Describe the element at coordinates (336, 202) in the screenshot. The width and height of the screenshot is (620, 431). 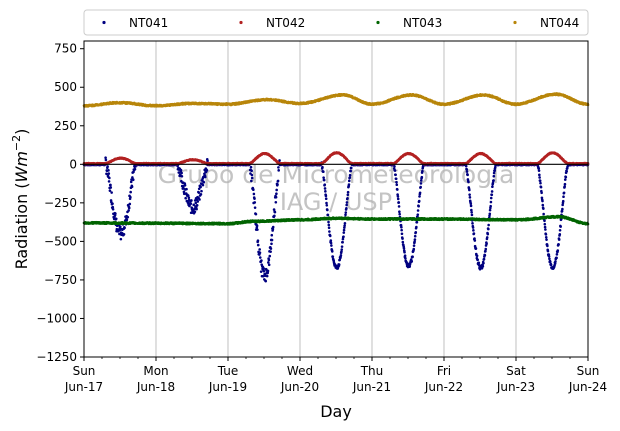
I see `watermark-line-2: IAG / USP` at that location.